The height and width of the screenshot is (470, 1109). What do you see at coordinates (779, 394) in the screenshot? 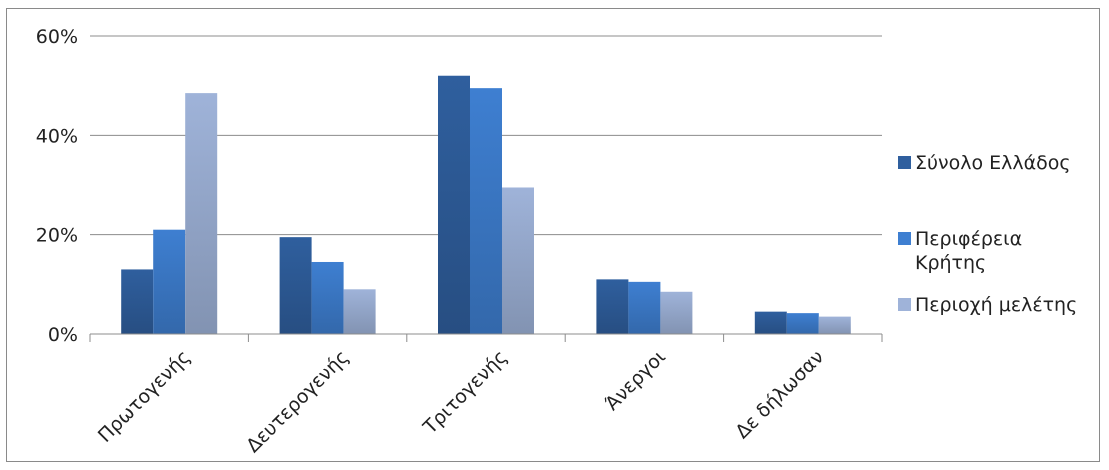
I see `x-category-label: Δε δήλωσαν` at bounding box center [779, 394].